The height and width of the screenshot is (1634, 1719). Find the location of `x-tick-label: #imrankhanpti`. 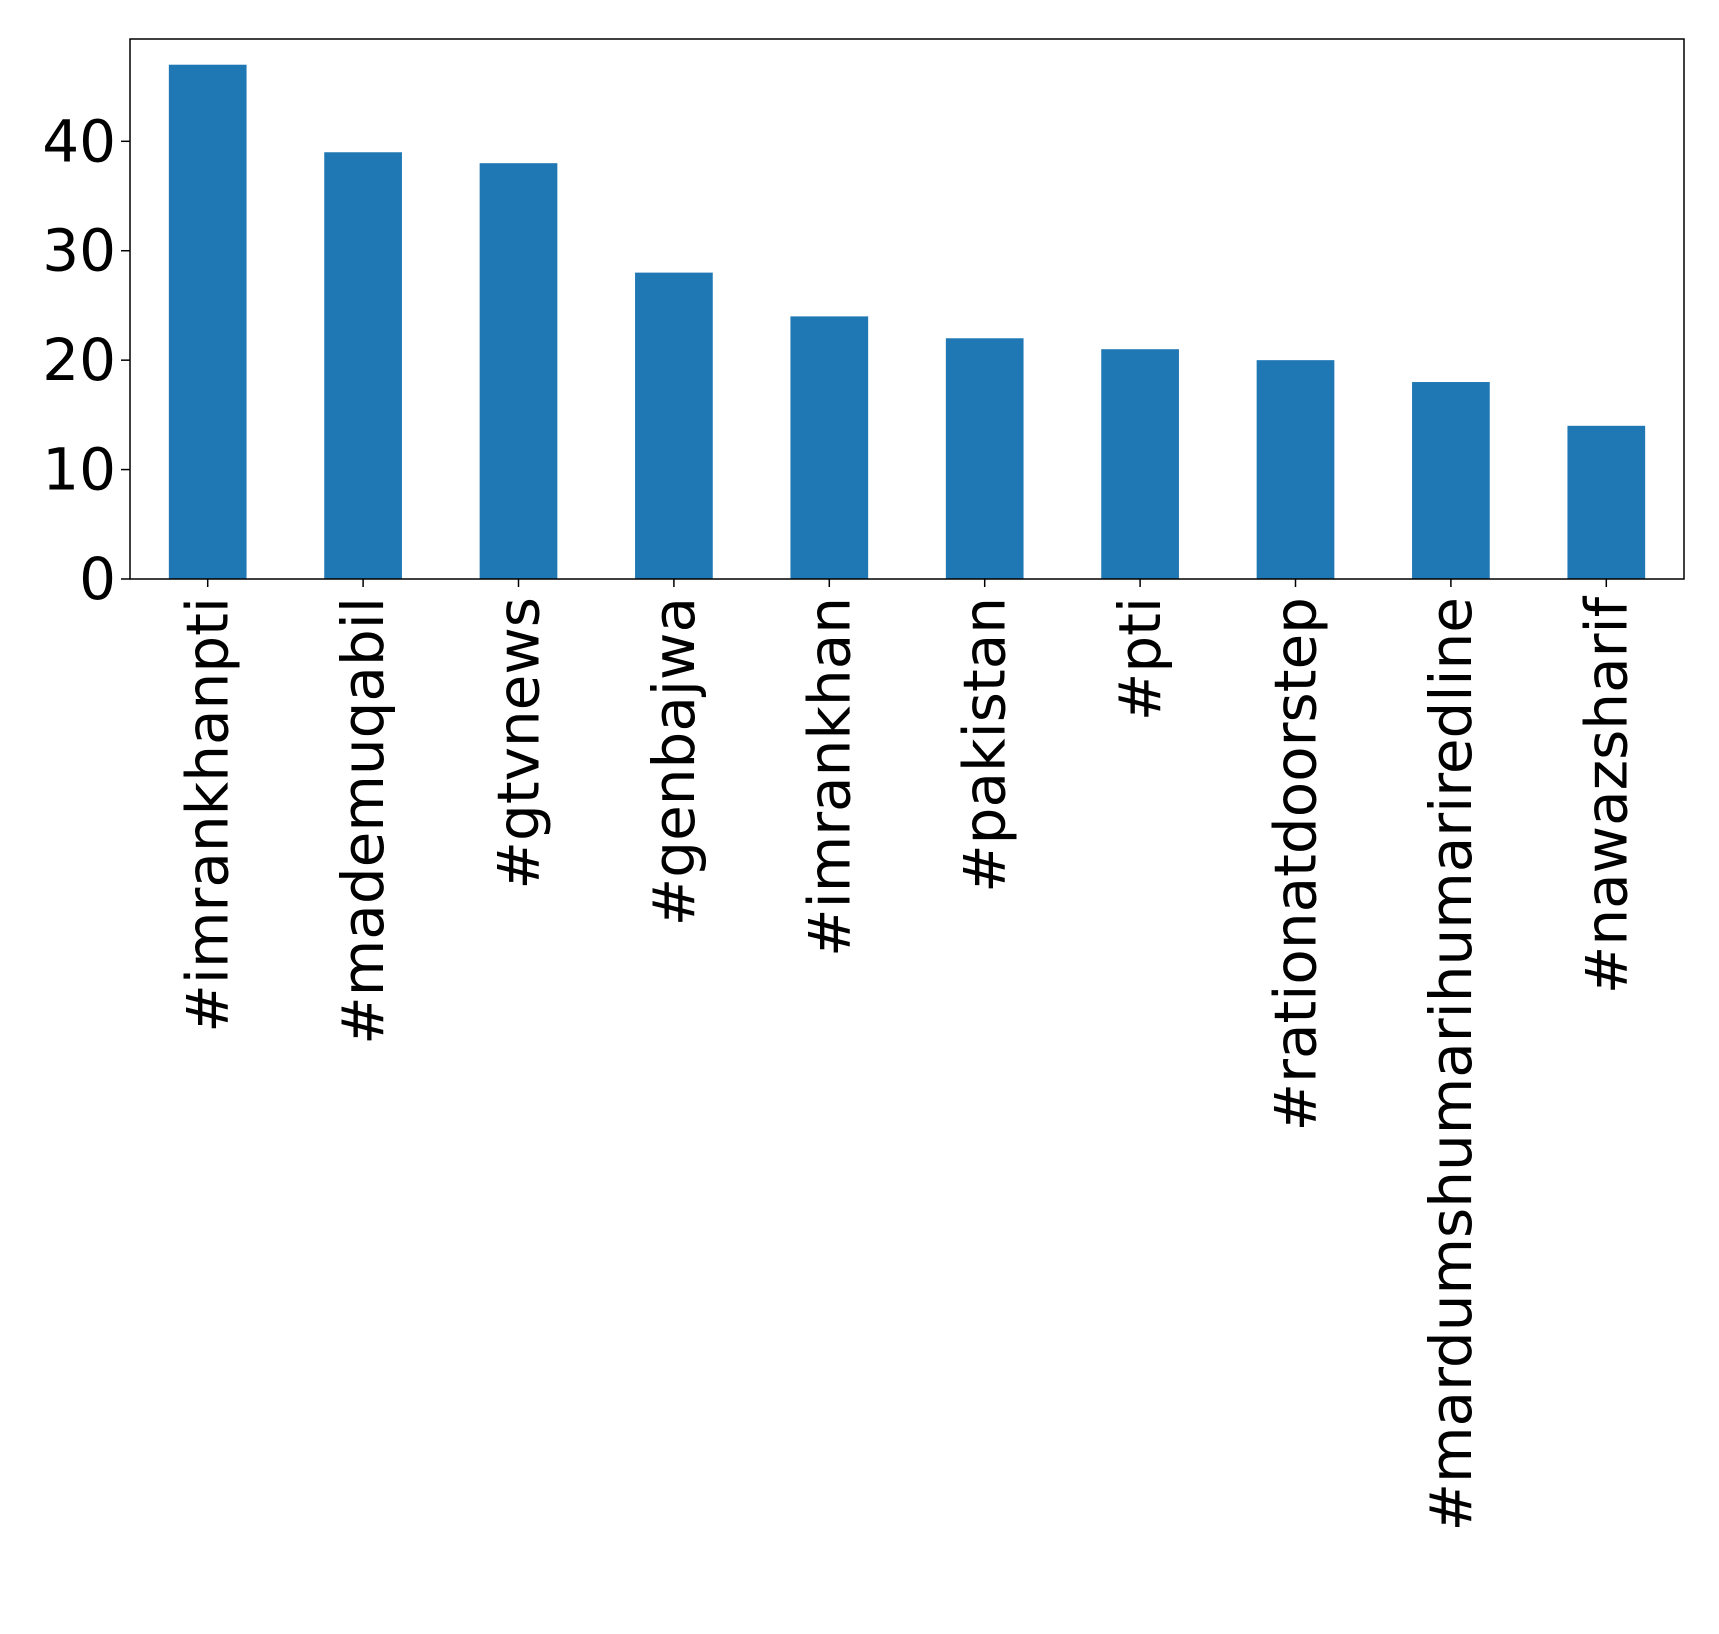

x-tick-label: #imrankhanpti is located at coordinates (208, 815).